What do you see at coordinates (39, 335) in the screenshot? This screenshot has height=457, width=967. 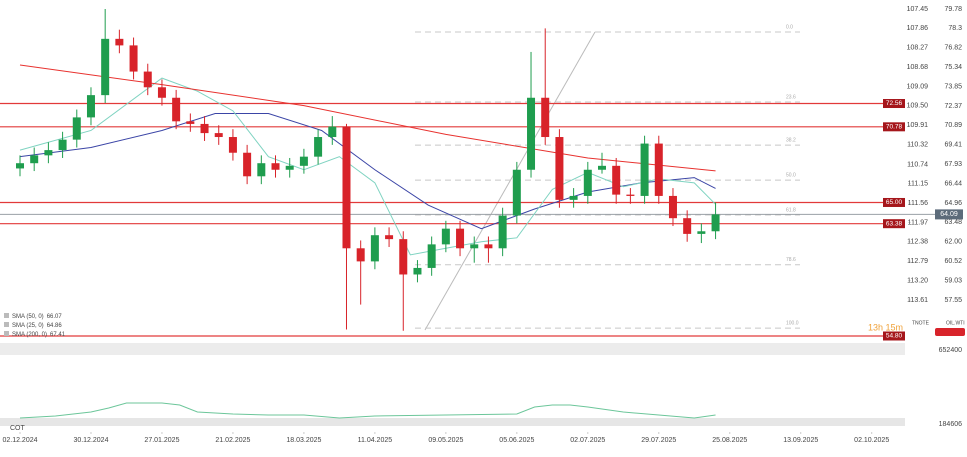 I see `legend-entry: SMA (200, 0) 67.41` at bounding box center [39, 335].